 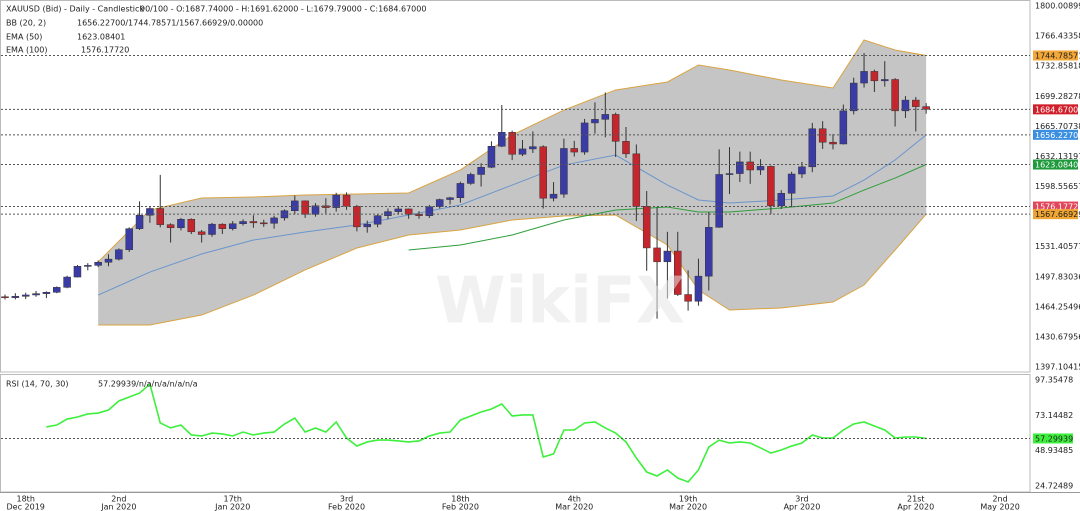 What do you see at coordinates (801, 499) in the screenshot?
I see `x-tick-label: 3rd` at bounding box center [801, 499].